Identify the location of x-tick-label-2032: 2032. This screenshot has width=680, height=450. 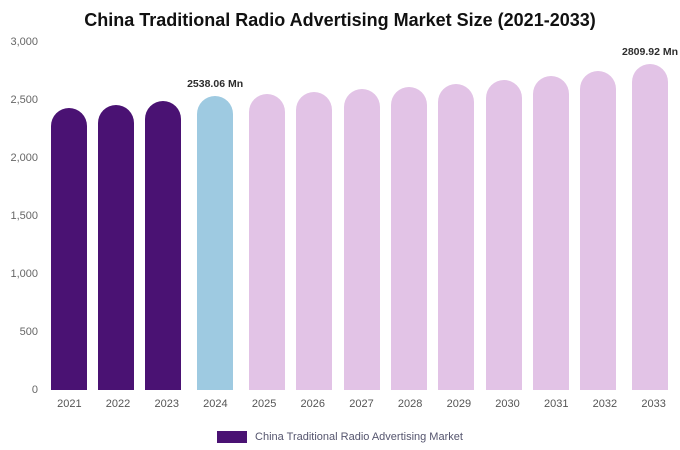
(605, 404).